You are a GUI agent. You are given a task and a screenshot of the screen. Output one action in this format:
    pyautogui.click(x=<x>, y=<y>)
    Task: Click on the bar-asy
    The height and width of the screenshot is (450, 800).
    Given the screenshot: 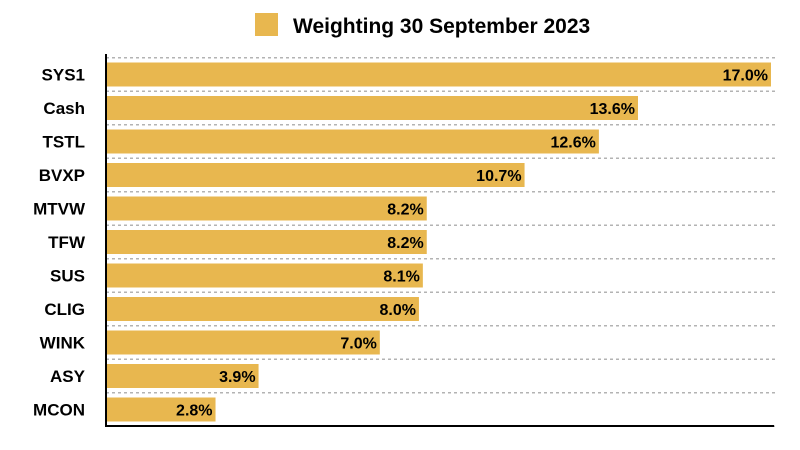 What is the action you would take?
    pyautogui.click(x=182, y=376)
    